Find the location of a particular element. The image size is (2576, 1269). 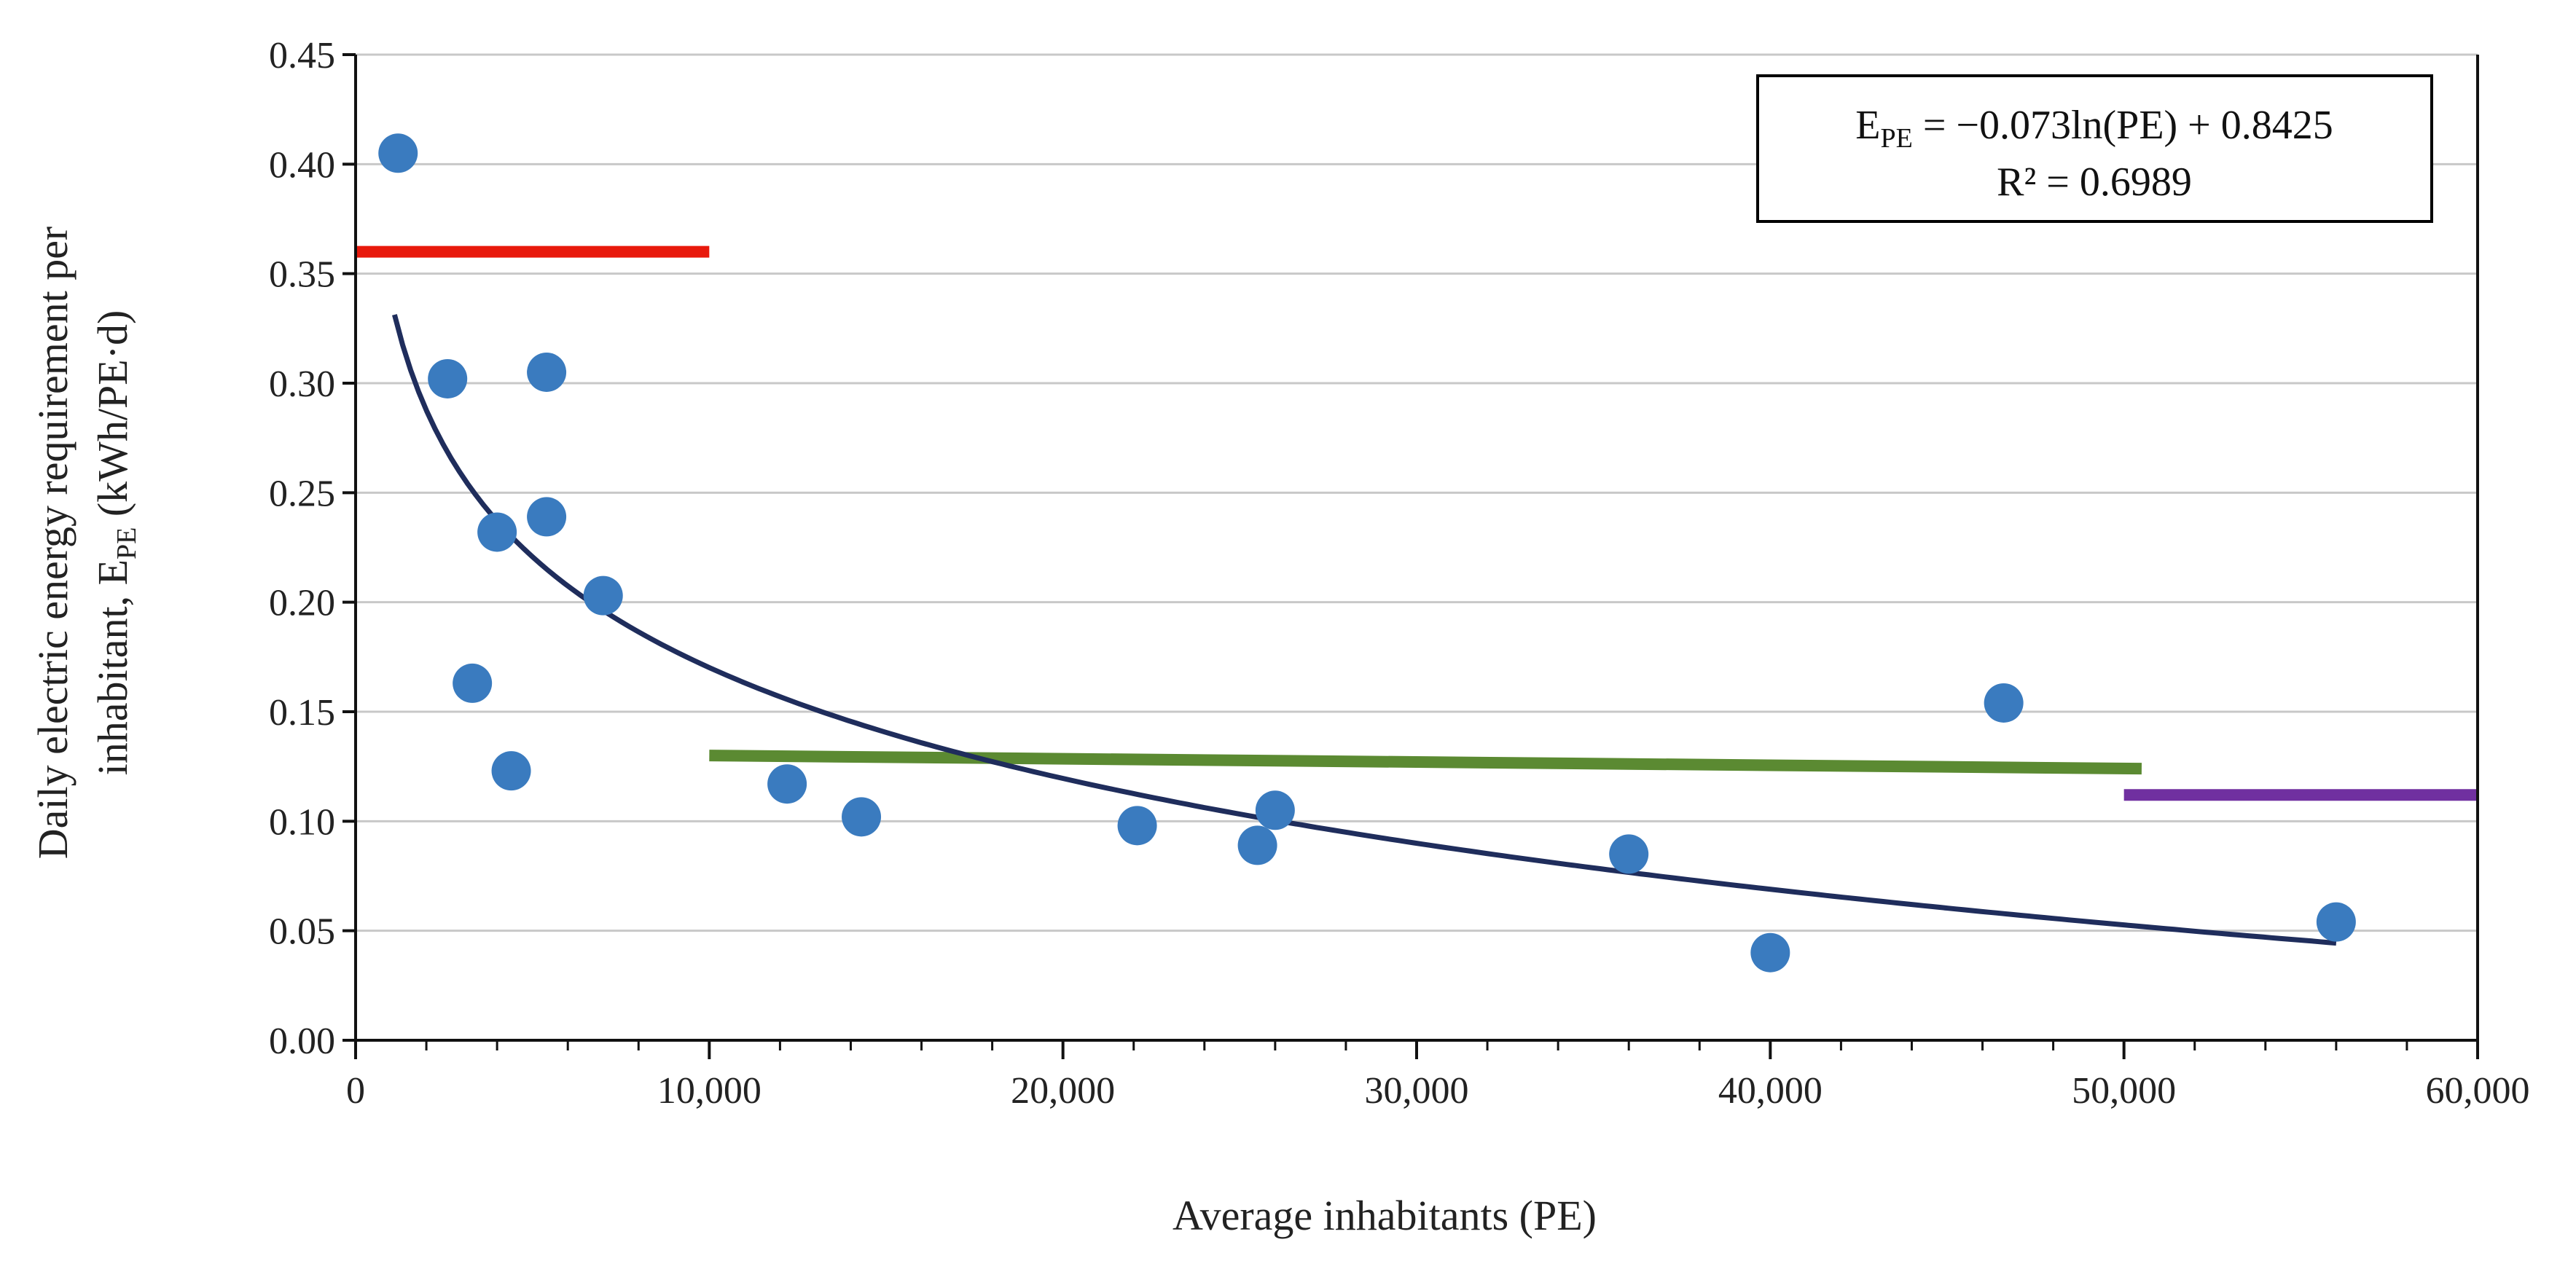

x-axis-title: Average inhabitants (PE) is located at coordinates (1384, 1215).